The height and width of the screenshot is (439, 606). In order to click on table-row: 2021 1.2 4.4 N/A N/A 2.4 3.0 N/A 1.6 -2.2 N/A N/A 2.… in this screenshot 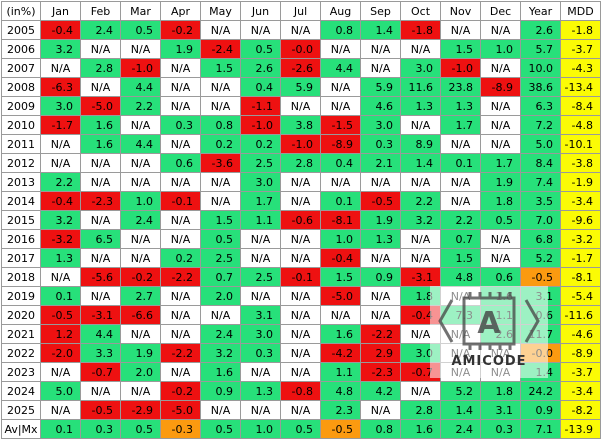, I will do `click(301, 334)`.